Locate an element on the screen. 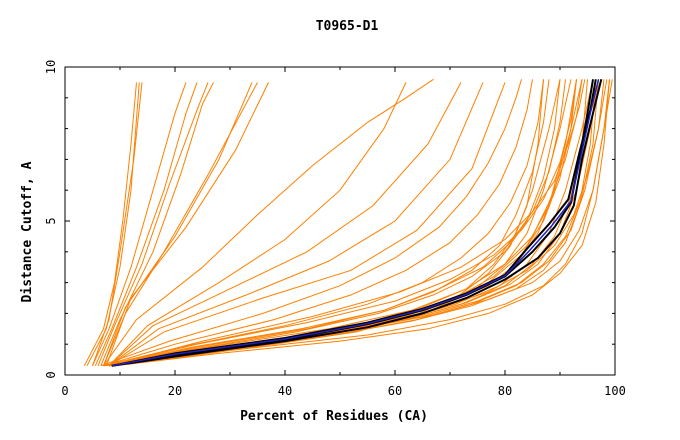  y-axis-label: Distance Cutoff, A is located at coordinates (27, 231).